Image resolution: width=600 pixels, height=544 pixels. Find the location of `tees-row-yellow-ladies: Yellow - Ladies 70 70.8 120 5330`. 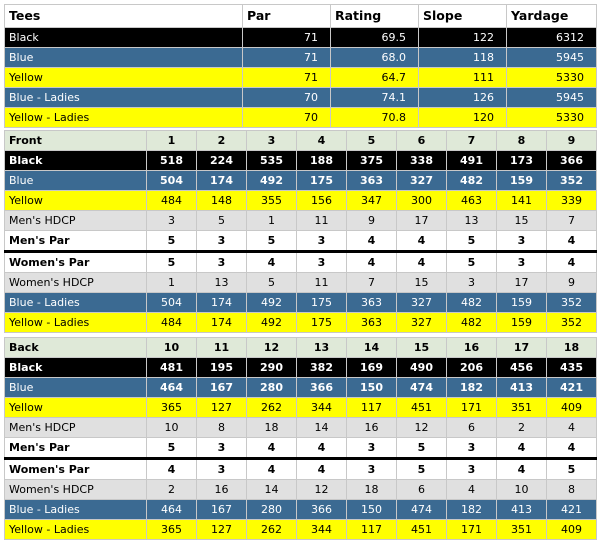

tees-row-yellow-ladies: Yellow - Ladies 70 70.8 120 5330 is located at coordinates (300, 117).